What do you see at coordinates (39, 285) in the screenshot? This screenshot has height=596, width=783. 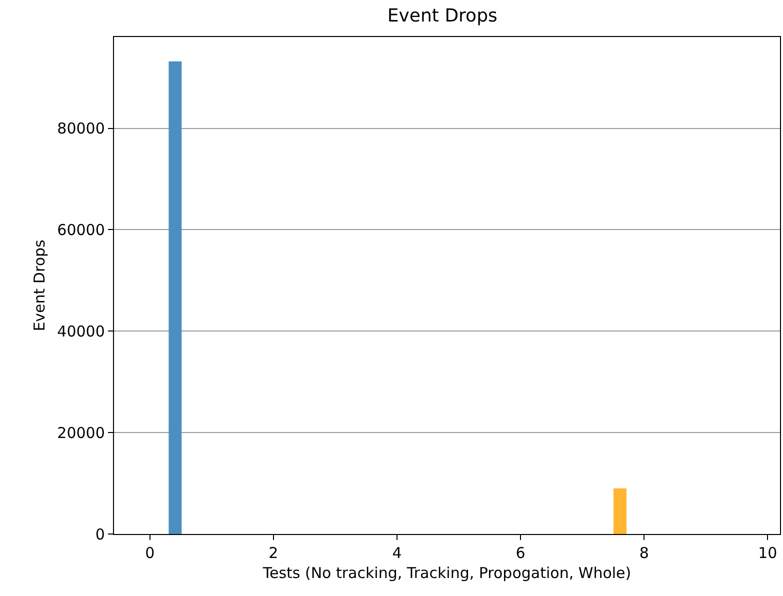 I see `y-axis-title: Event Drops` at bounding box center [39, 285].